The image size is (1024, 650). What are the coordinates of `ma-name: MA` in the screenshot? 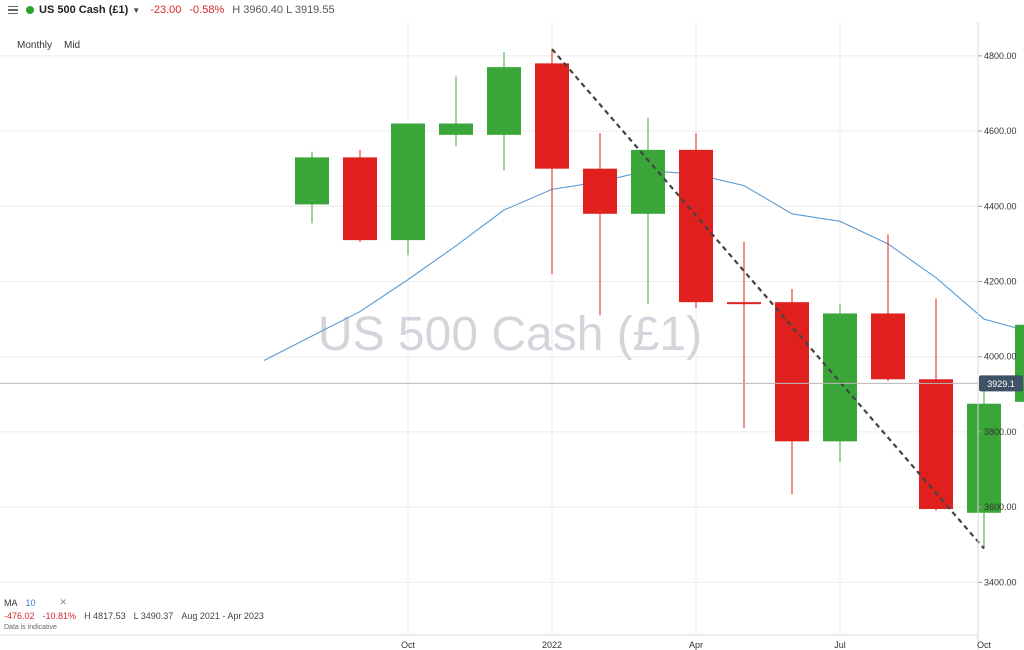 It's located at (11, 602).